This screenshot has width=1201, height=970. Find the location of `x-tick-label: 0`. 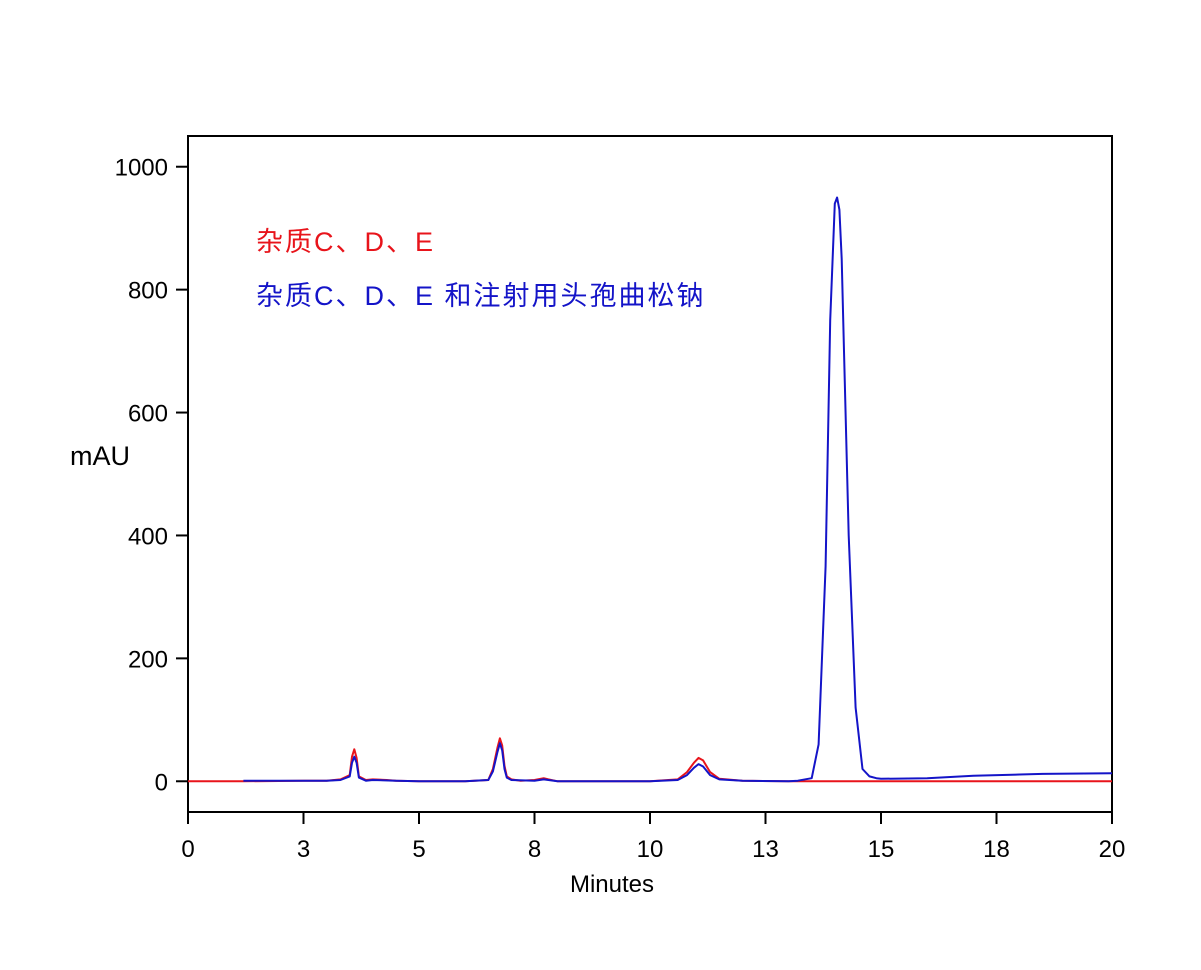

x-tick-label: 0 is located at coordinates (187, 849).